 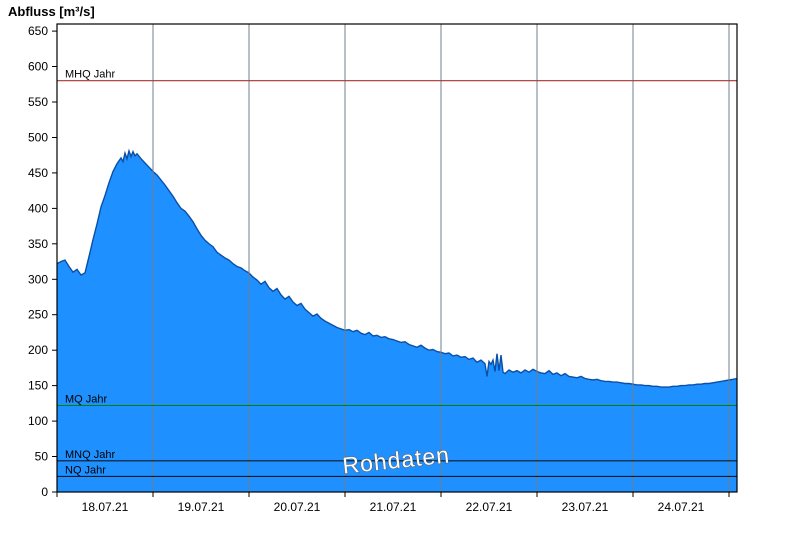 What do you see at coordinates (38, 173) in the screenshot?
I see `svg-text: 450` at bounding box center [38, 173].